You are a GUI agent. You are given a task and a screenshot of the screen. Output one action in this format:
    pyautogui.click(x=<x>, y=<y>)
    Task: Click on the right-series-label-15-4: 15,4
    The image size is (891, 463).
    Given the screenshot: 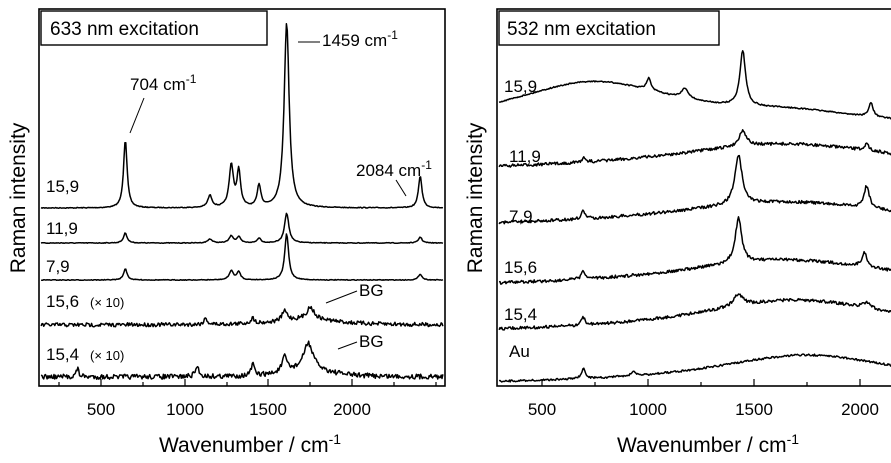 What is the action you would take?
    pyautogui.click(x=520, y=314)
    